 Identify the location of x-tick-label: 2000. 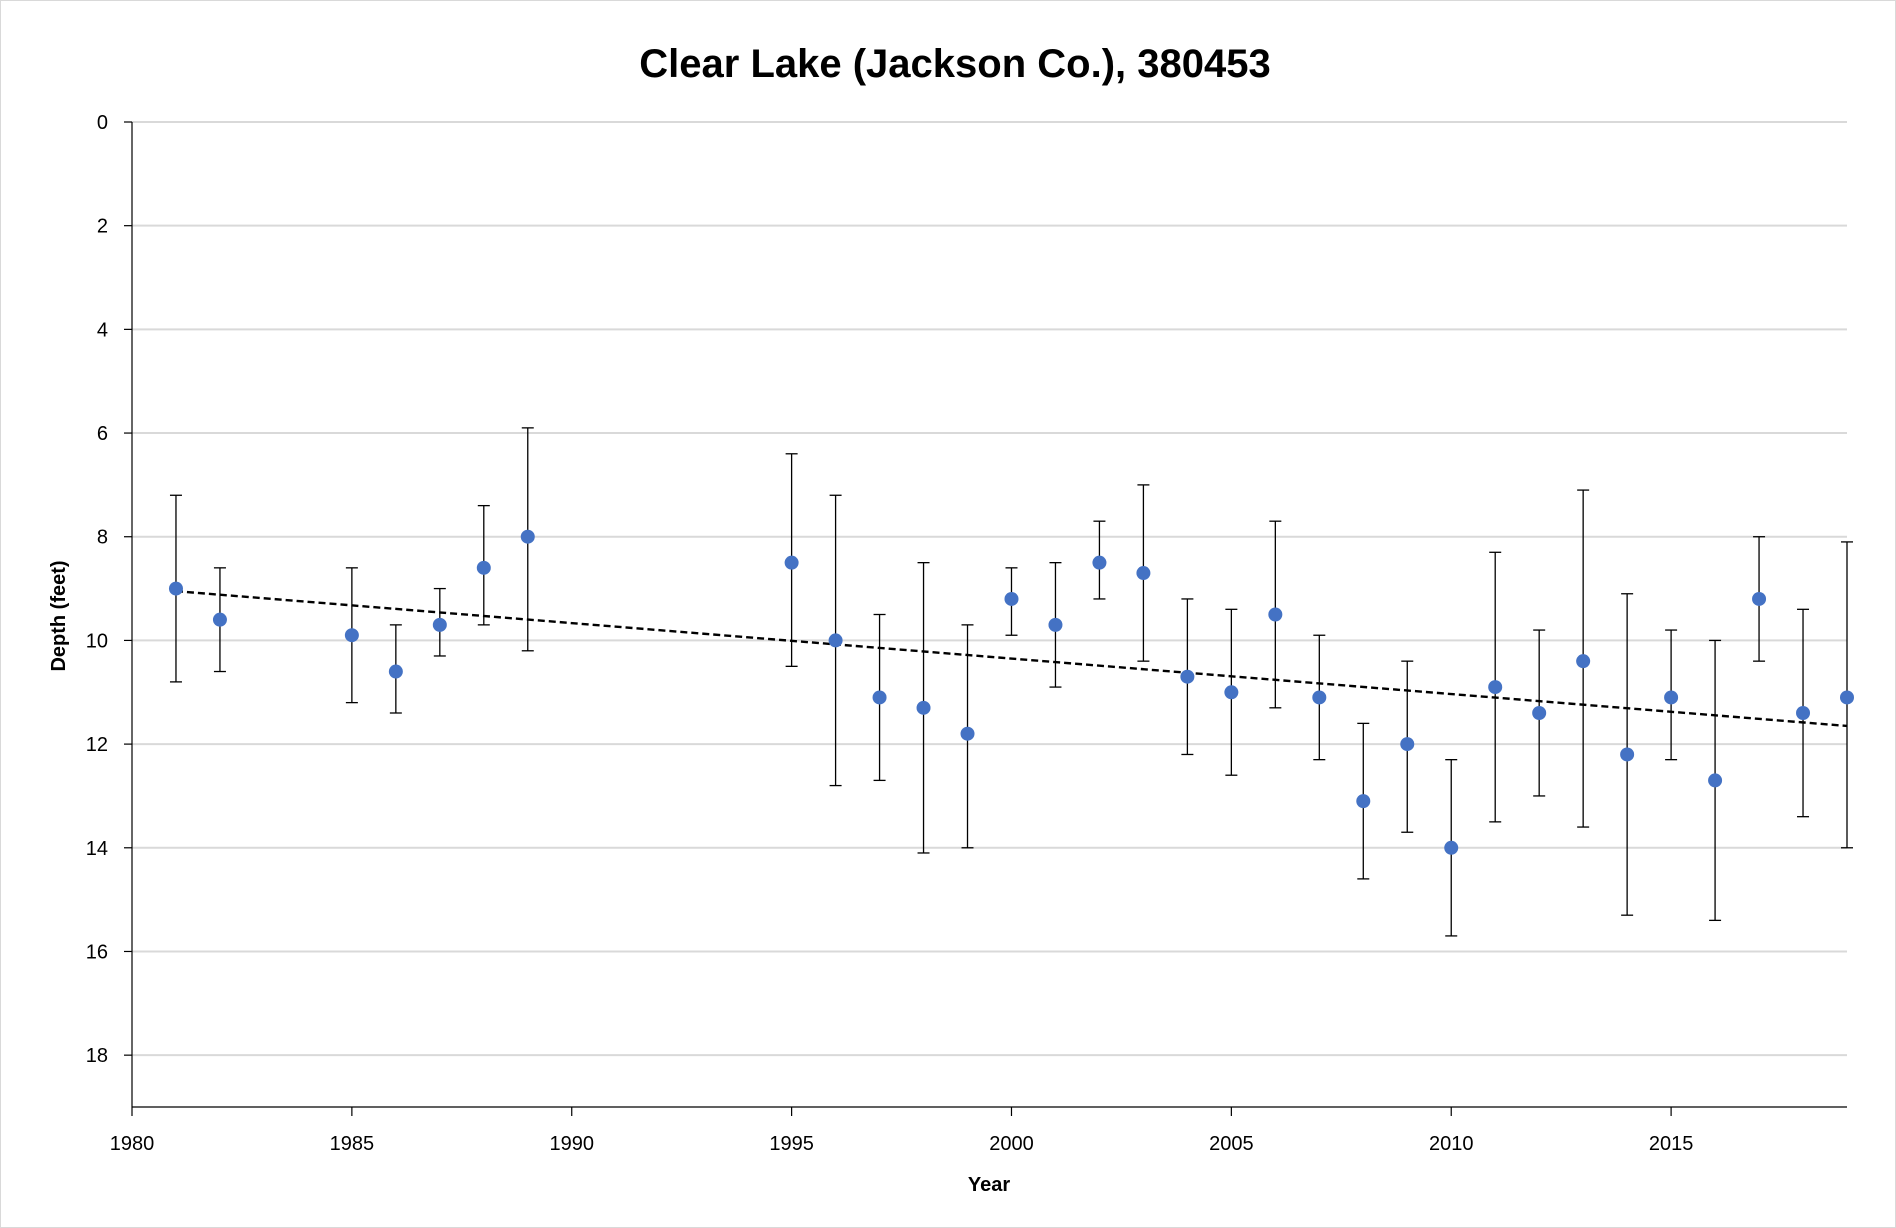
(1011, 1144).